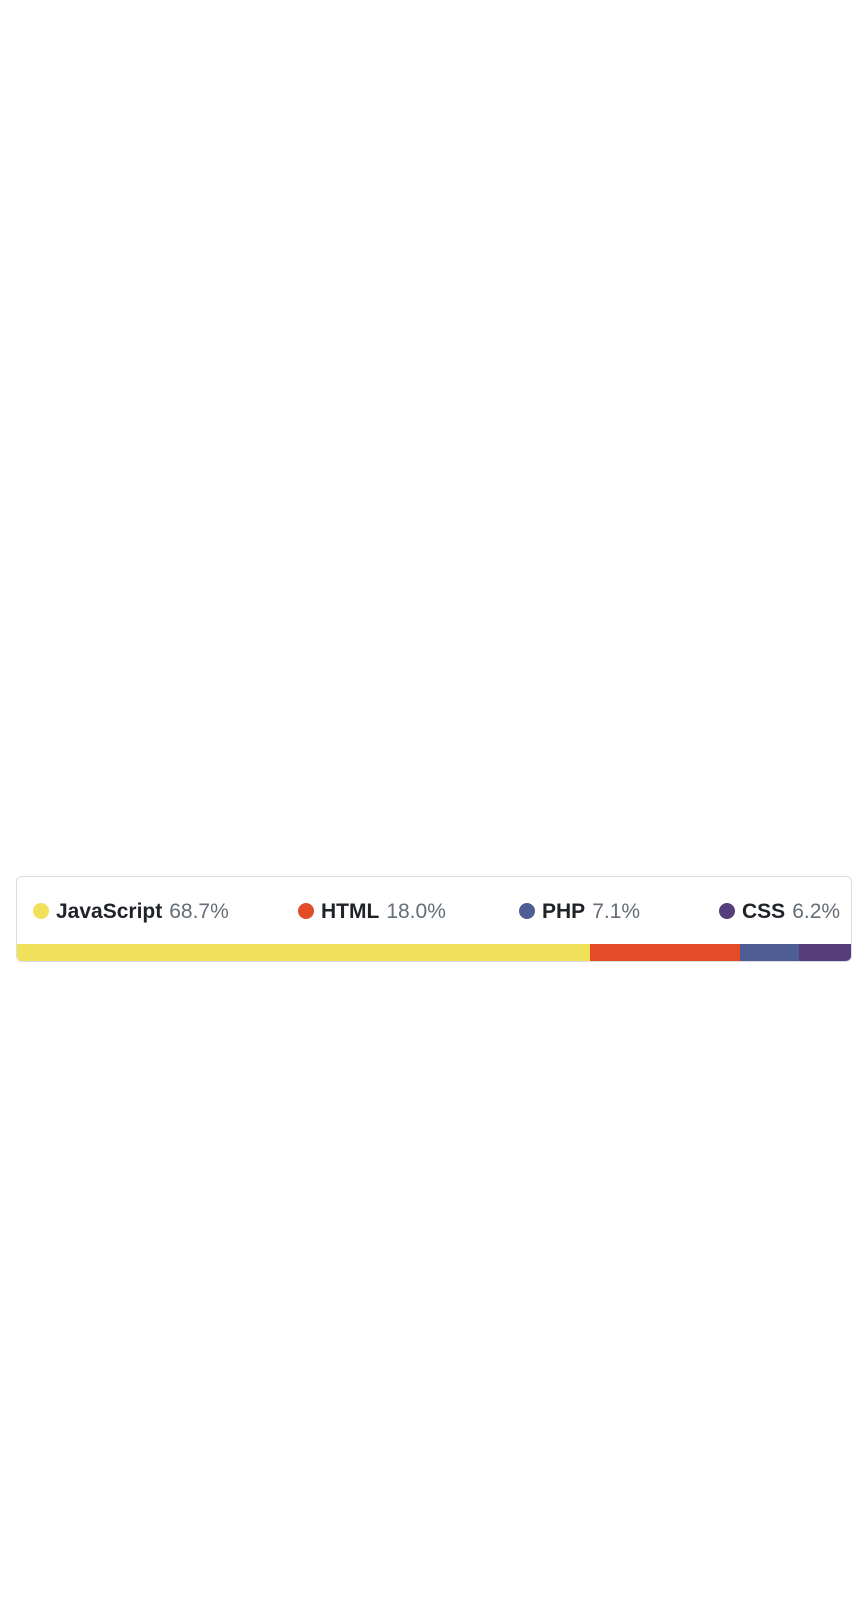 The width and height of the screenshot is (868, 1610). Describe the element at coordinates (564, 911) in the screenshot. I see `language-name: PHP` at that location.